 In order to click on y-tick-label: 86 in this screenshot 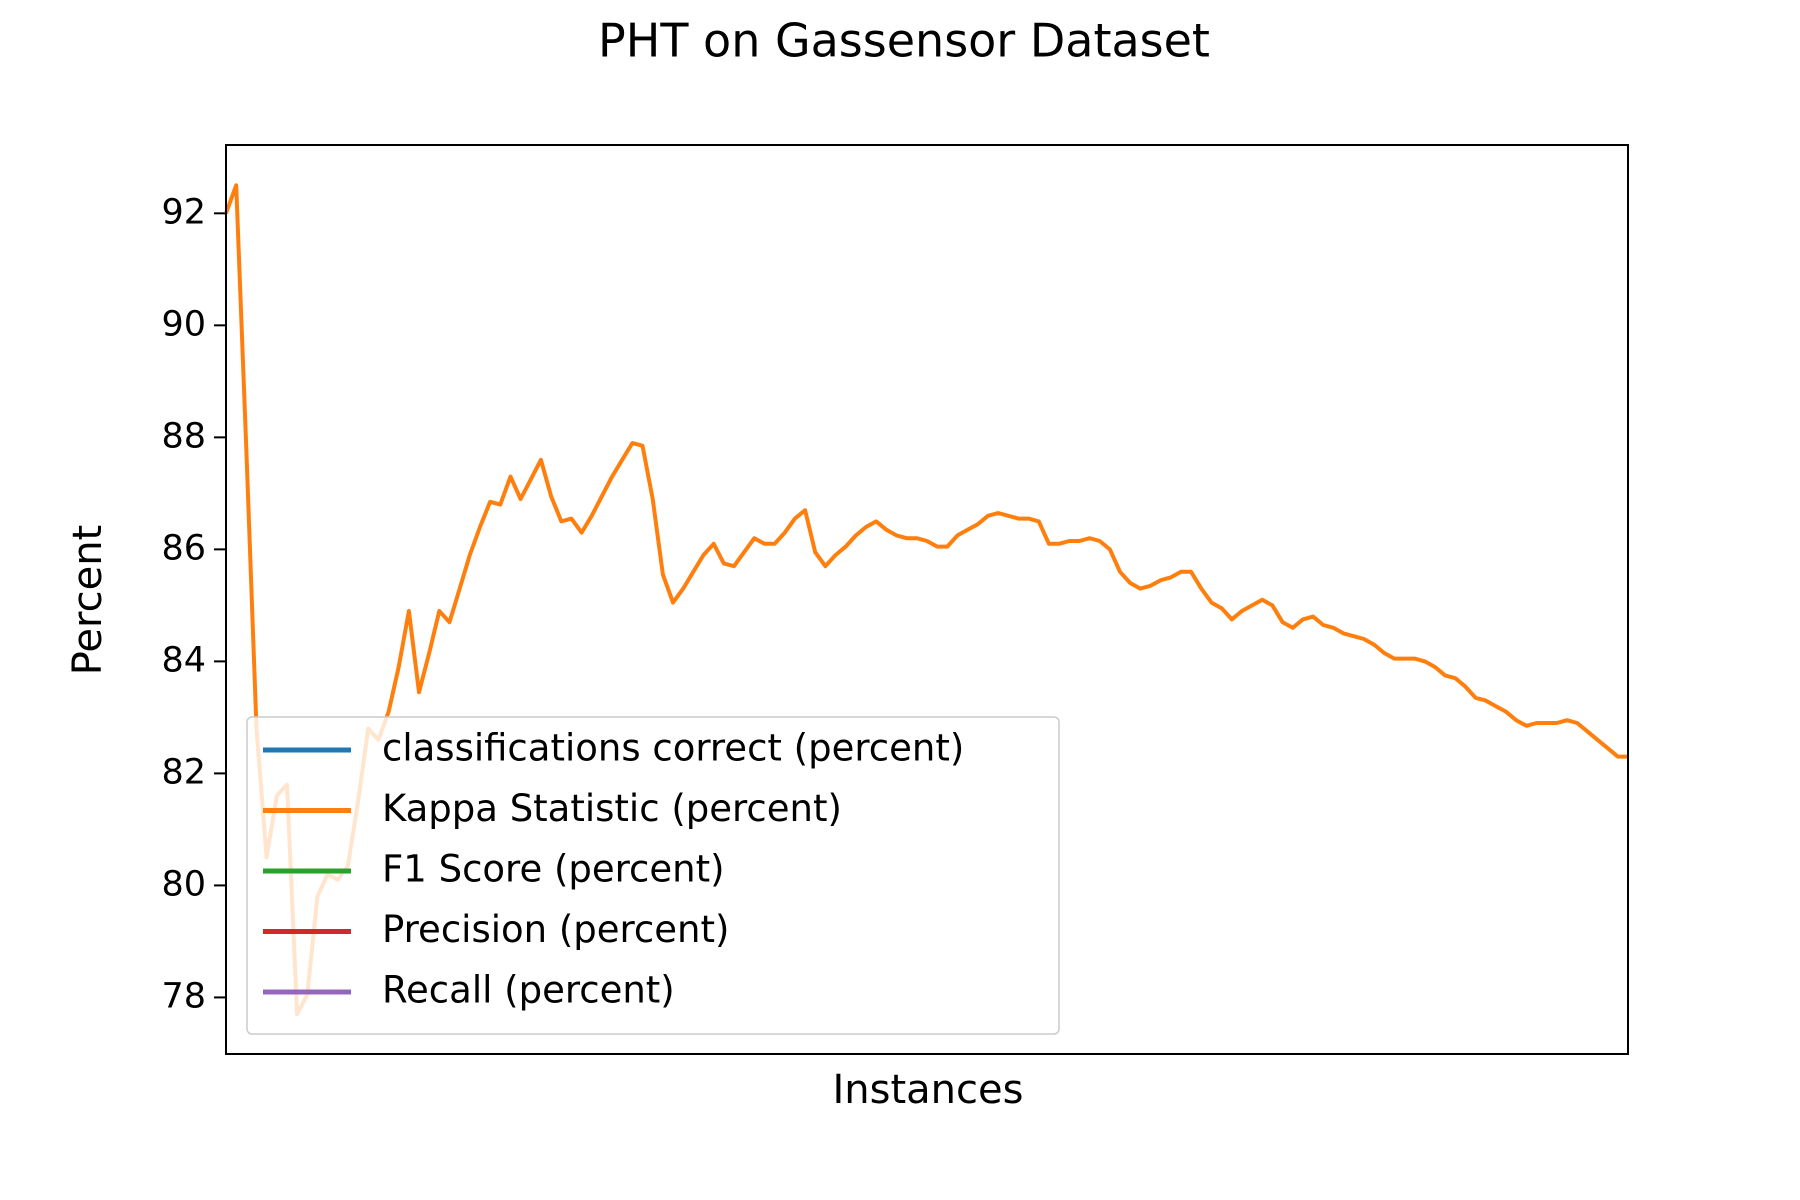, I will do `click(183, 548)`.